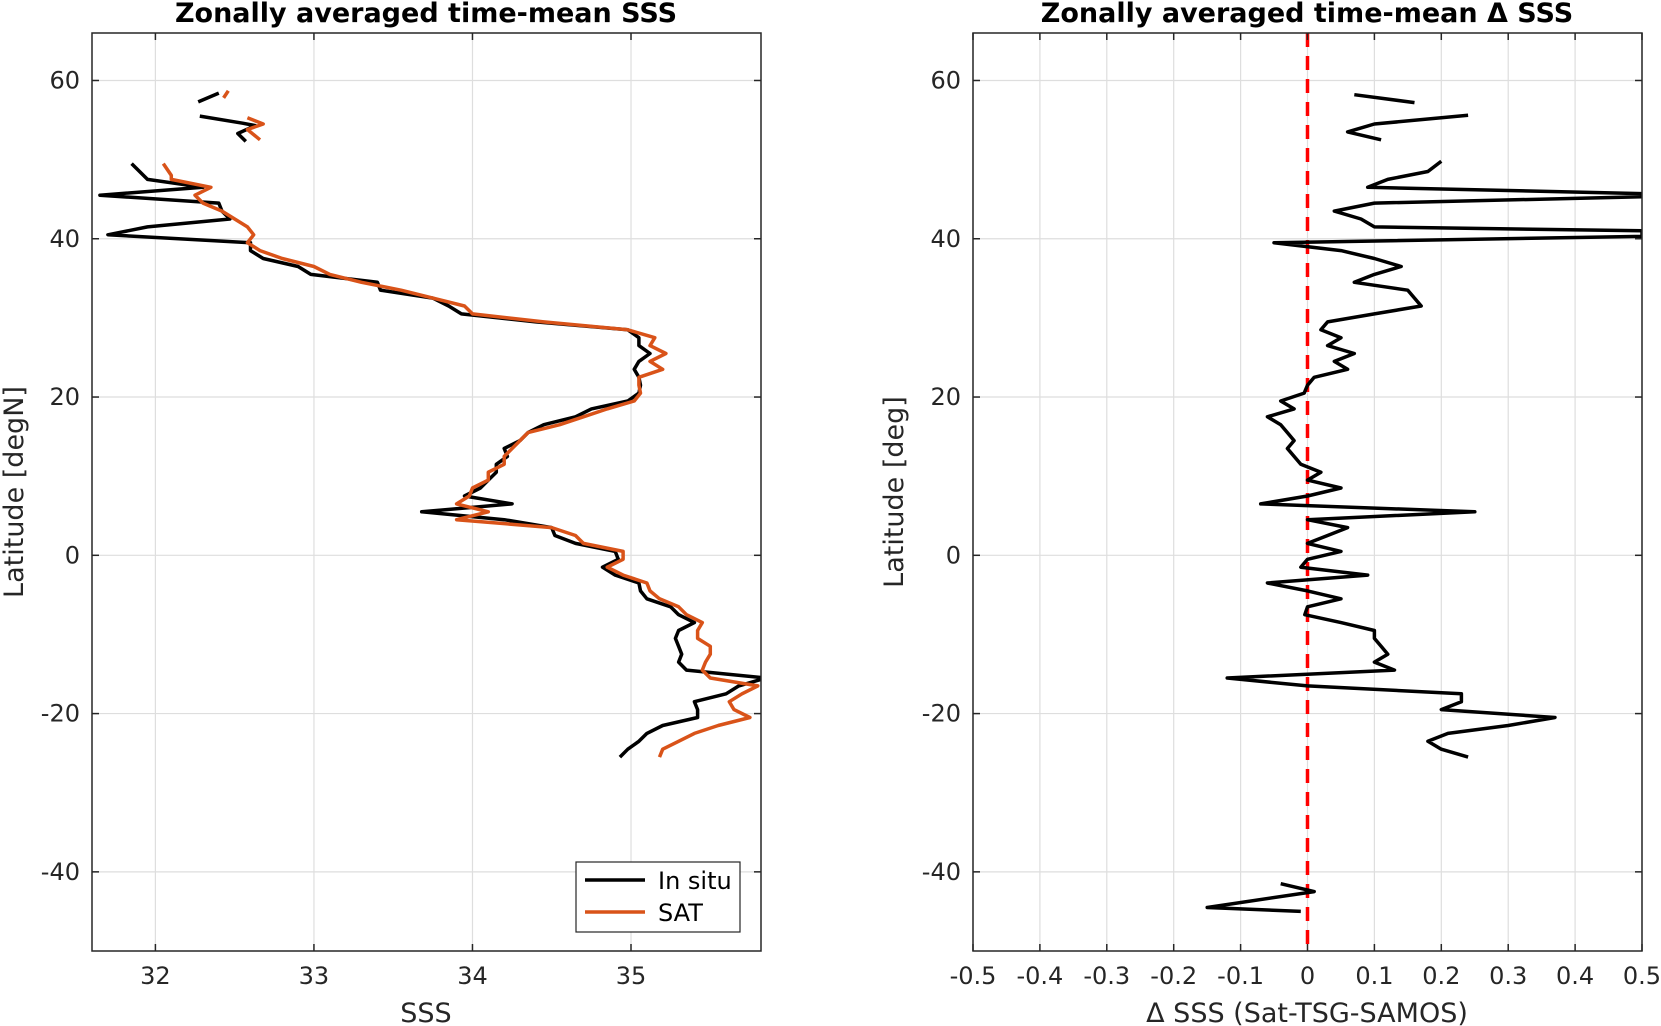 This screenshot has width=1661, height=1026. I want to click on right-x-axis-label: Δ SSS (Sat-TSG-SAMOS), so click(1307, 1012).